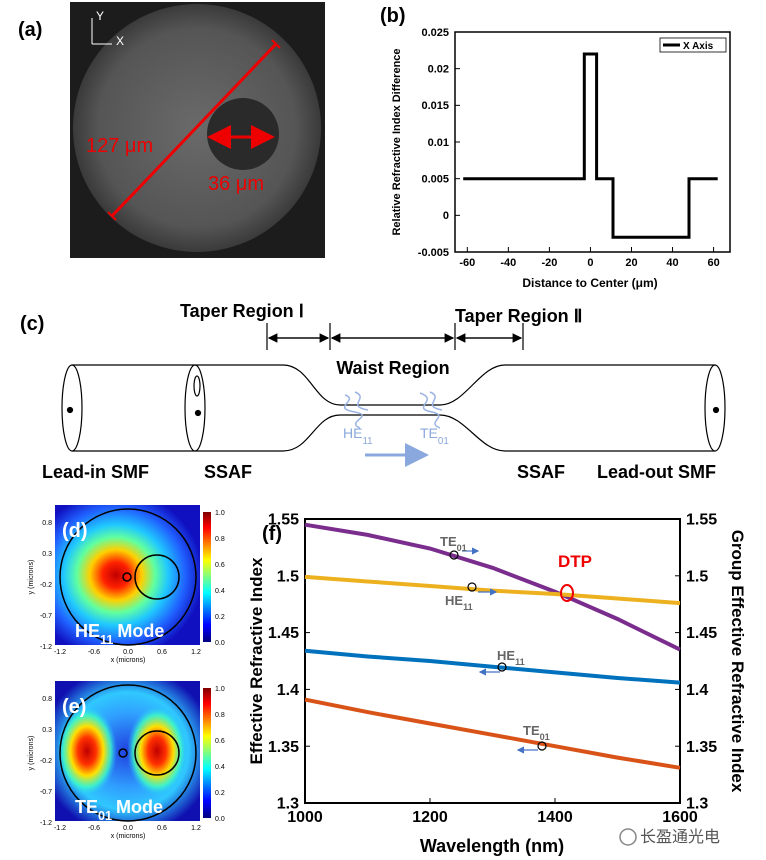 Image resolution: width=766 pixels, height=860 pixels. What do you see at coordinates (549, 263) in the screenshot?
I see `x-tick-label: -20` at bounding box center [549, 263].